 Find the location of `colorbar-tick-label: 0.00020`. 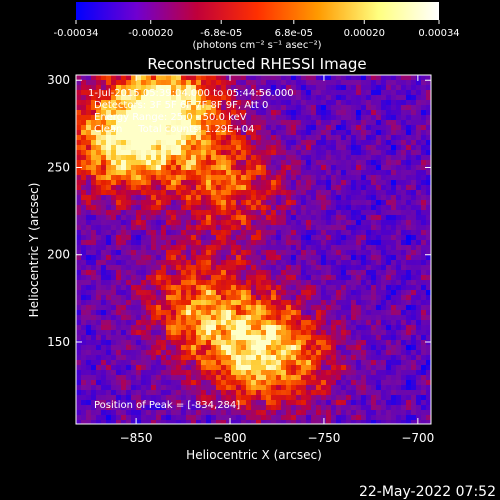

colorbar-tick-label: 0.00020 is located at coordinates (364, 33).